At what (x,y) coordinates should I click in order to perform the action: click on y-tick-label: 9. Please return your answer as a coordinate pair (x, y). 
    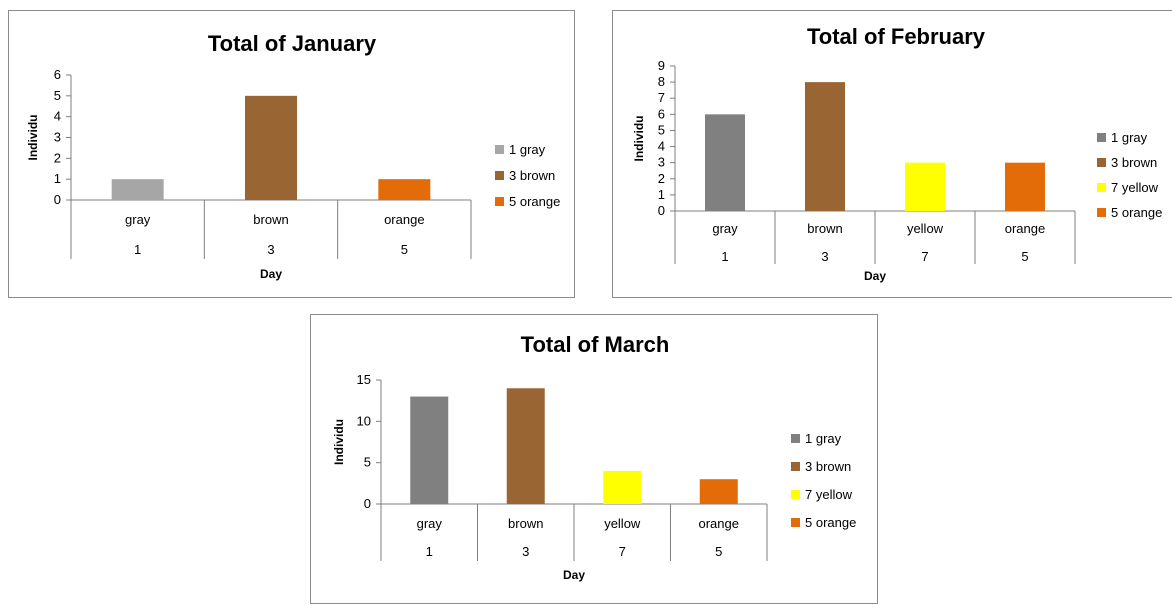
    Looking at the image, I should click on (661, 65).